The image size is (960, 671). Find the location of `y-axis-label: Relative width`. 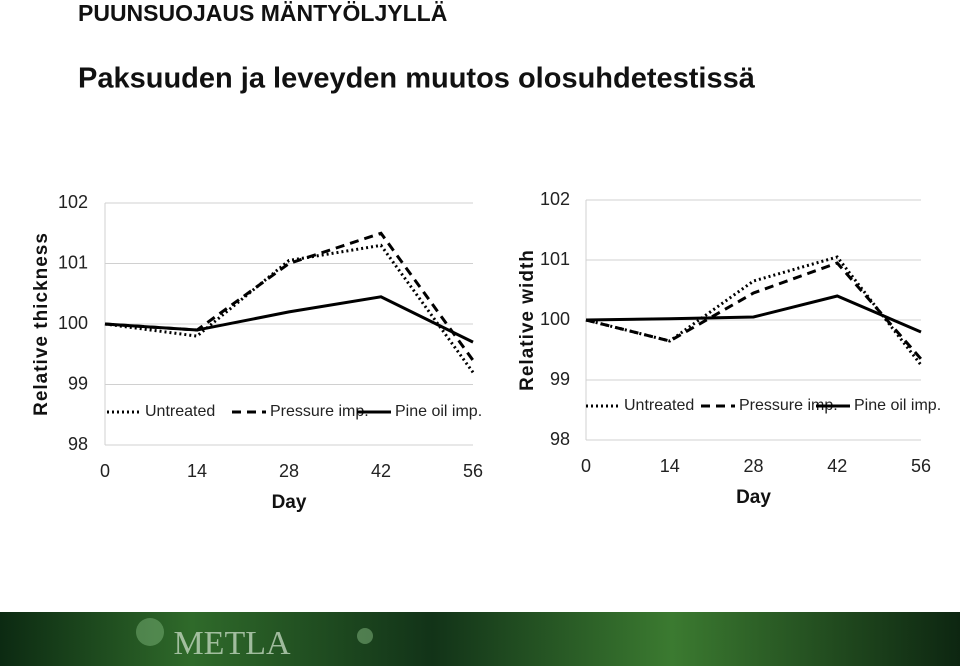

y-axis-label: Relative width is located at coordinates (527, 320).